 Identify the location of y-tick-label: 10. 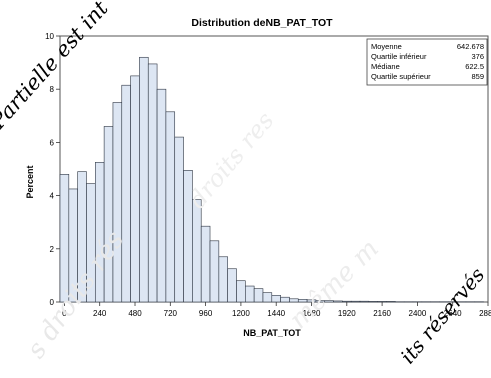
(49, 36).